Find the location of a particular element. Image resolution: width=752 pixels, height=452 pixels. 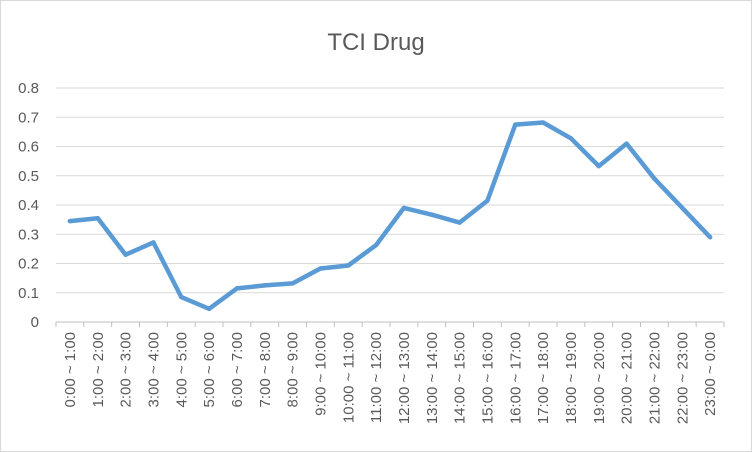

x-tick-label: 1:00 ~ 2:00 is located at coordinates (98, 369).